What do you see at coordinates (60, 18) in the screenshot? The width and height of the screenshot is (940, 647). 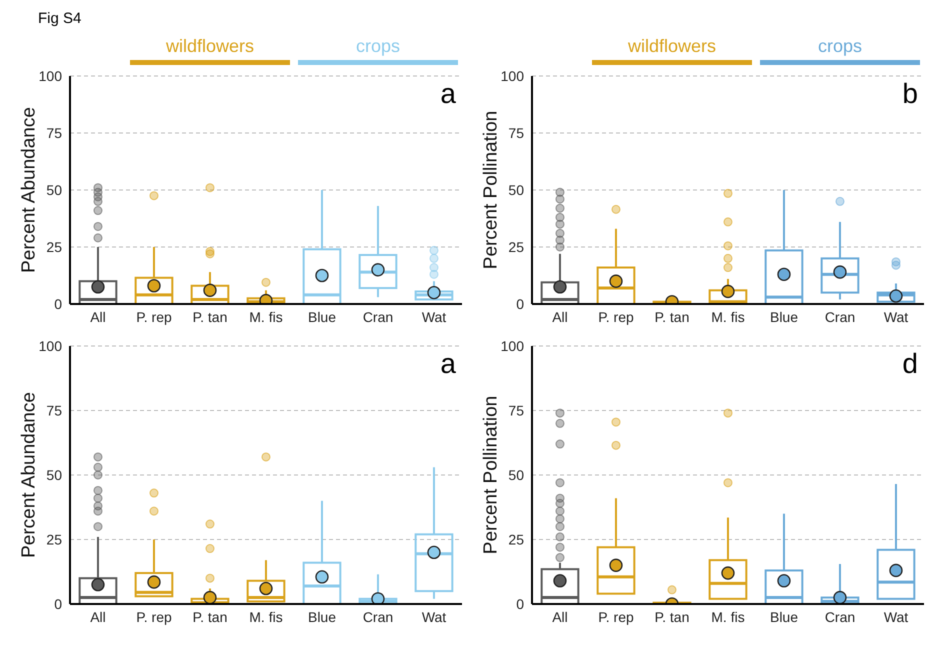 I see `chart-title: Fig S4` at bounding box center [60, 18].